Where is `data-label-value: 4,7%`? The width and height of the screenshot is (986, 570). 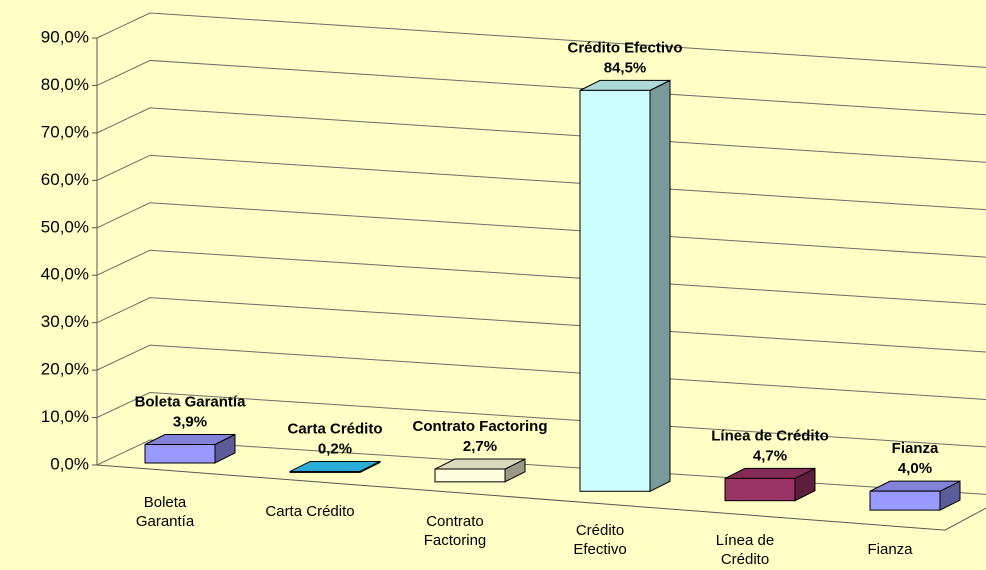 data-label-value: 4,7% is located at coordinates (770, 455).